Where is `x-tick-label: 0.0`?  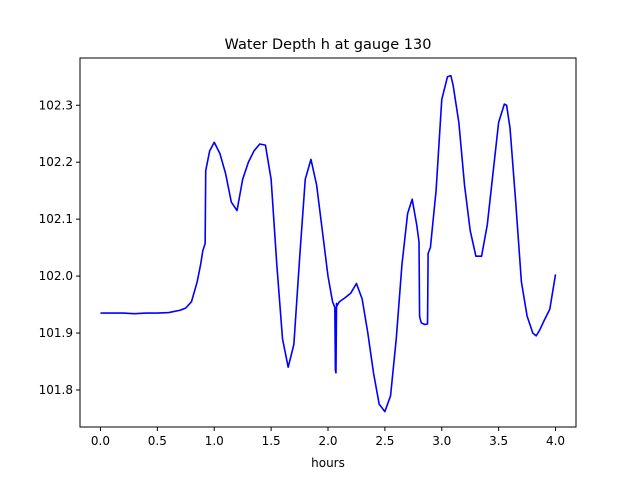 x-tick-label: 0.0 is located at coordinates (100, 441).